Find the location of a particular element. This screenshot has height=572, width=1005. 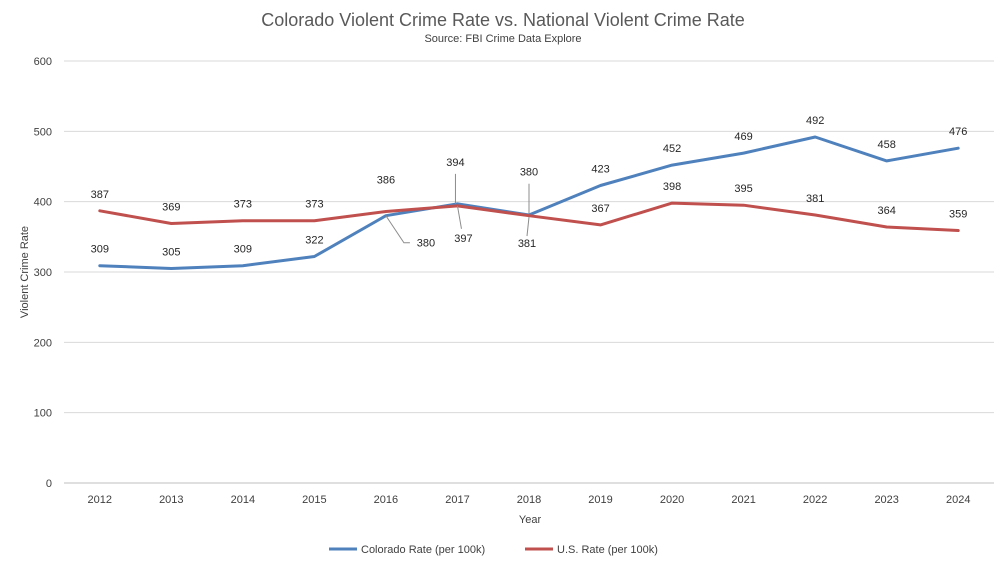

chart-subtitle: Source: FBI Crime Data Explore is located at coordinates (502, 39).